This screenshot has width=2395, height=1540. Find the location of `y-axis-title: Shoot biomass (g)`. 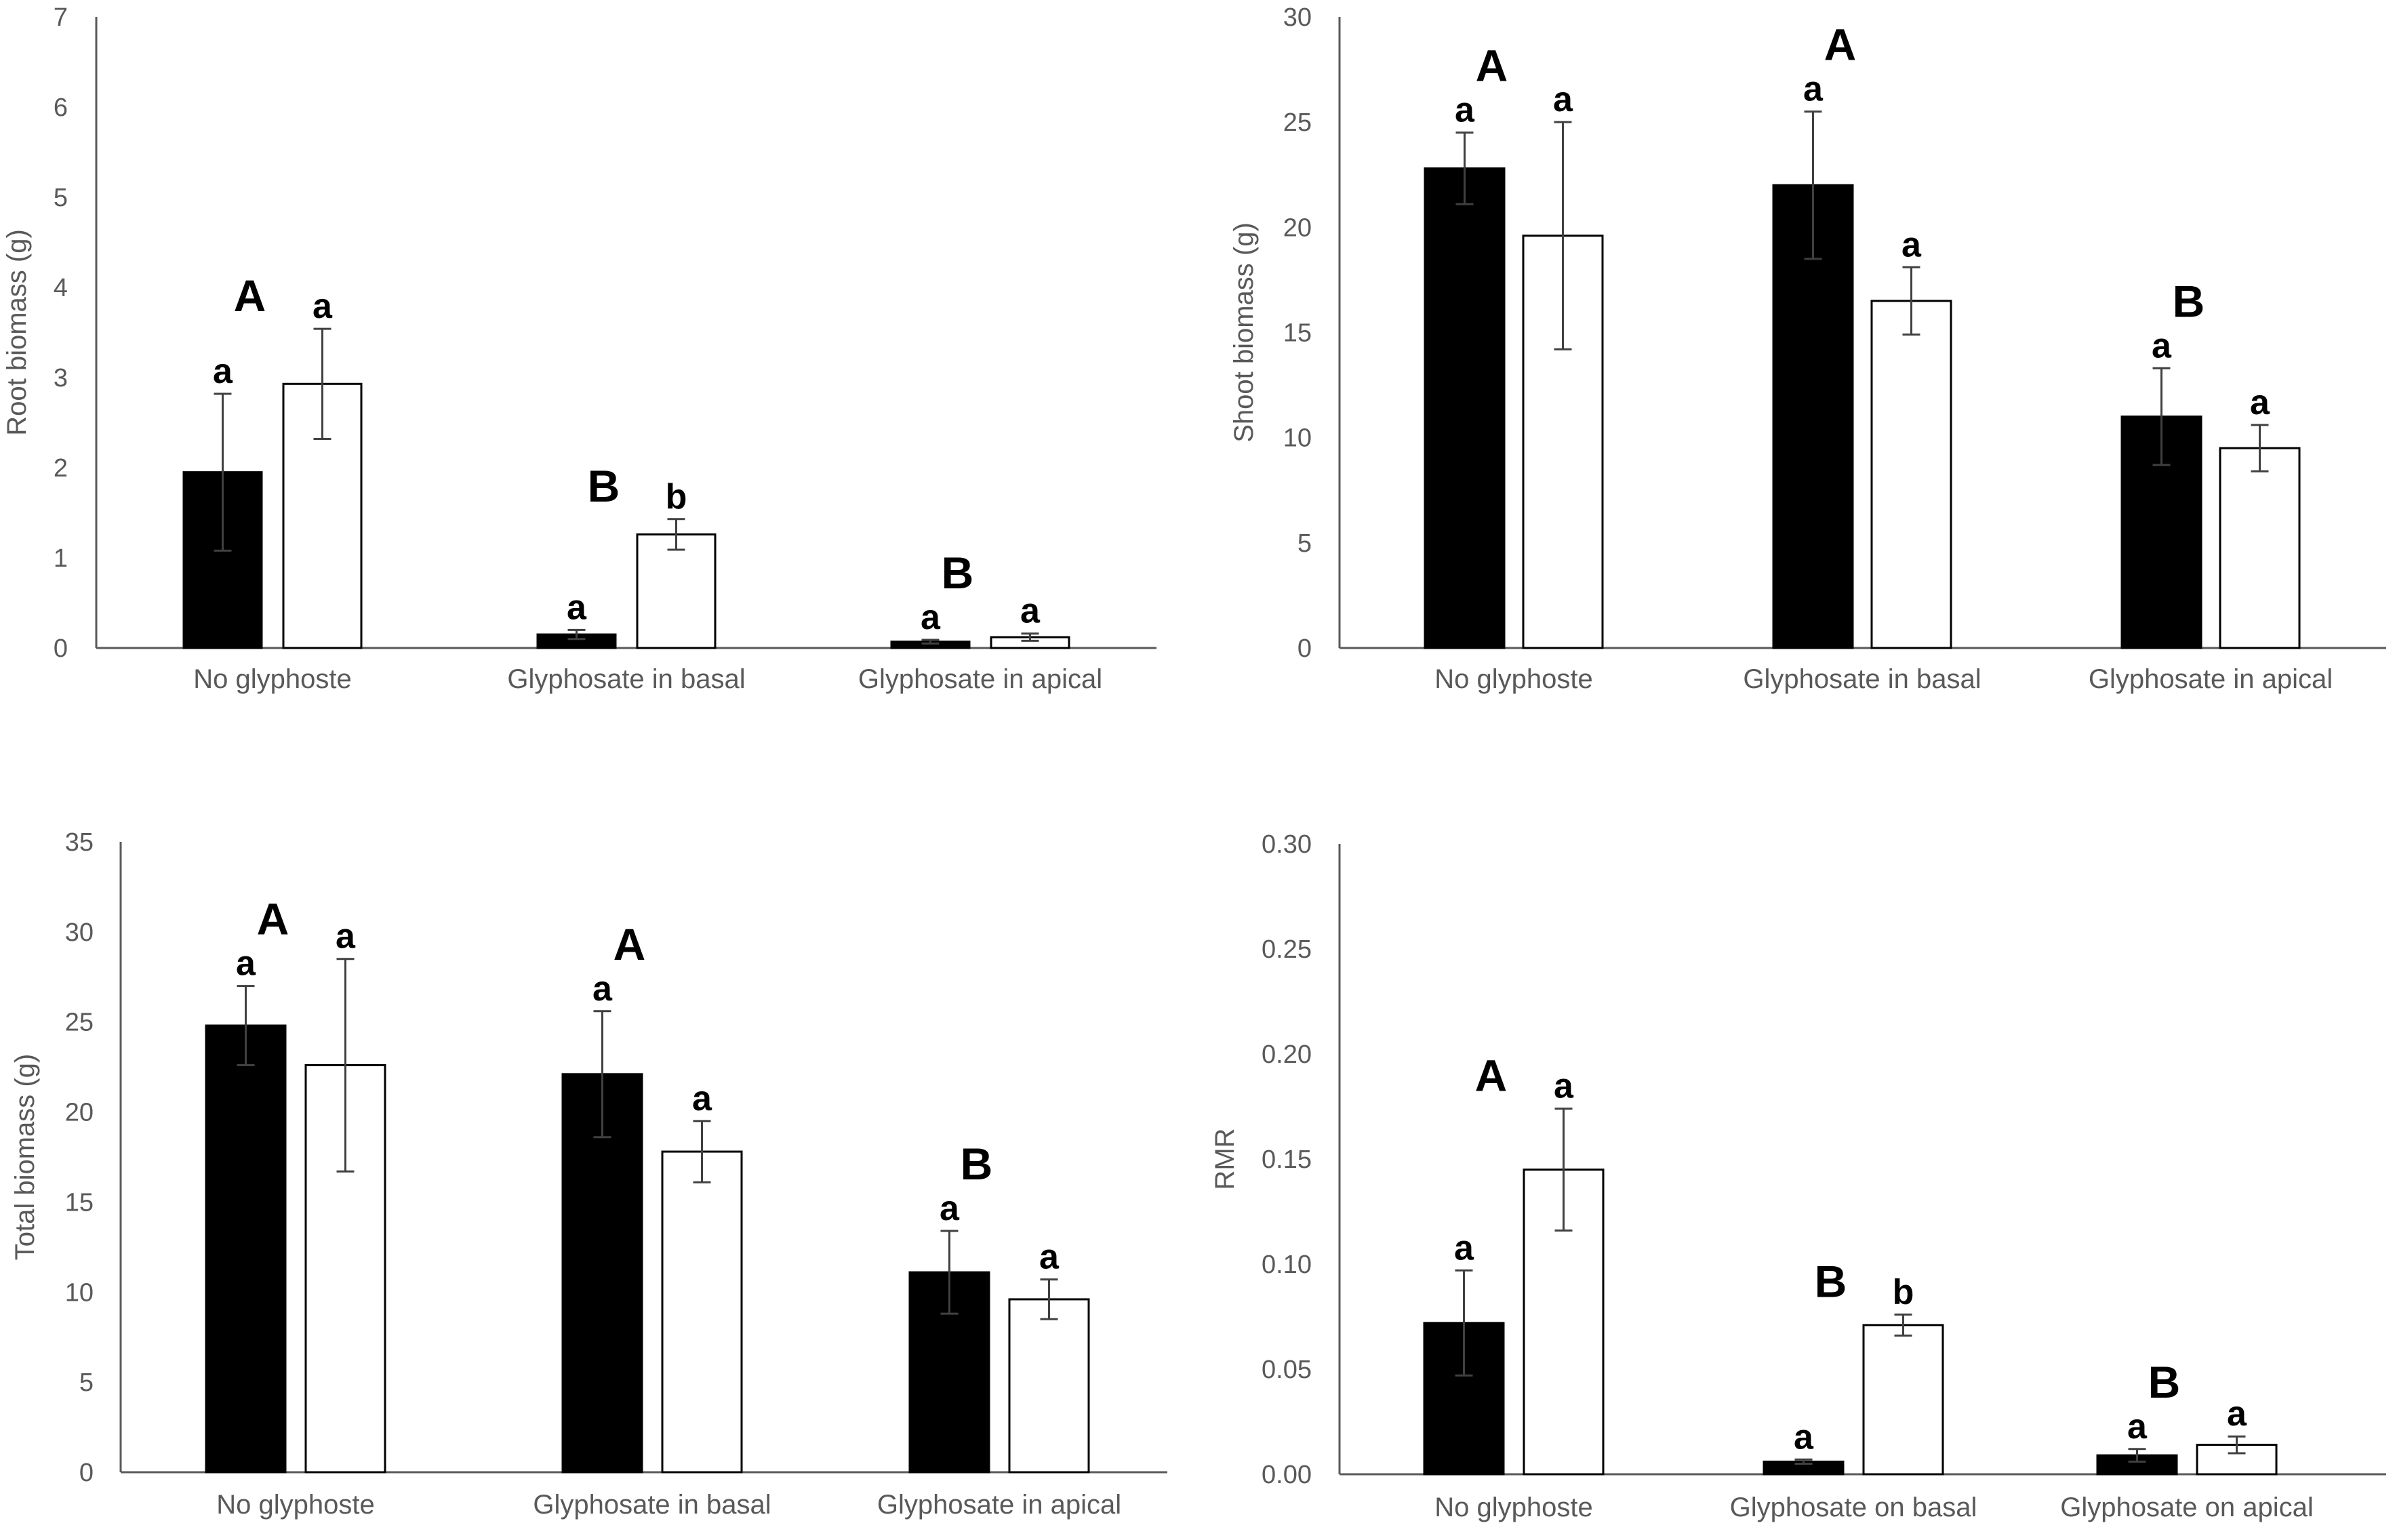

y-axis-title: Shoot biomass (g) is located at coordinates (1244, 333).